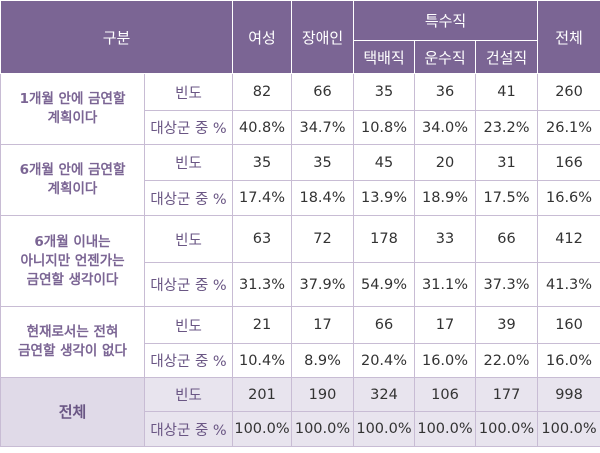 This screenshot has width=600, height=453. What do you see at coordinates (72, 241) in the screenshot?
I see `row-label-line: 6개월 이내는` at bounding box center [72, 241].